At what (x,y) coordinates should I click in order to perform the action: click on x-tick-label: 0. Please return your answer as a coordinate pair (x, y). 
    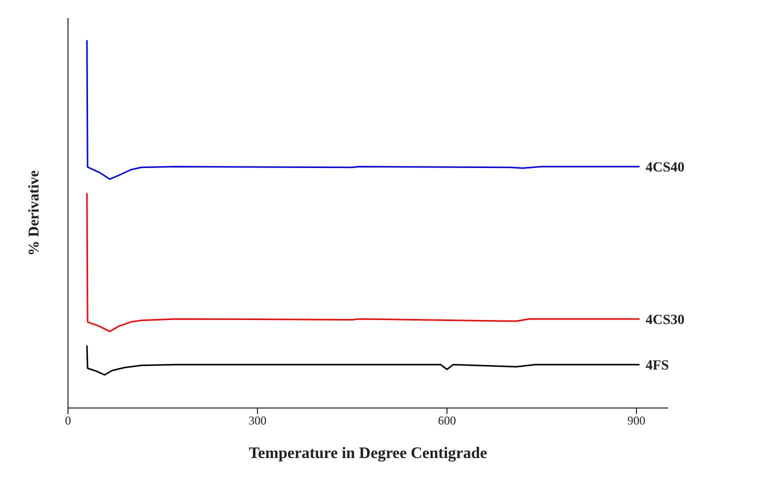
    Looking at the image, I should click on (68, 421).